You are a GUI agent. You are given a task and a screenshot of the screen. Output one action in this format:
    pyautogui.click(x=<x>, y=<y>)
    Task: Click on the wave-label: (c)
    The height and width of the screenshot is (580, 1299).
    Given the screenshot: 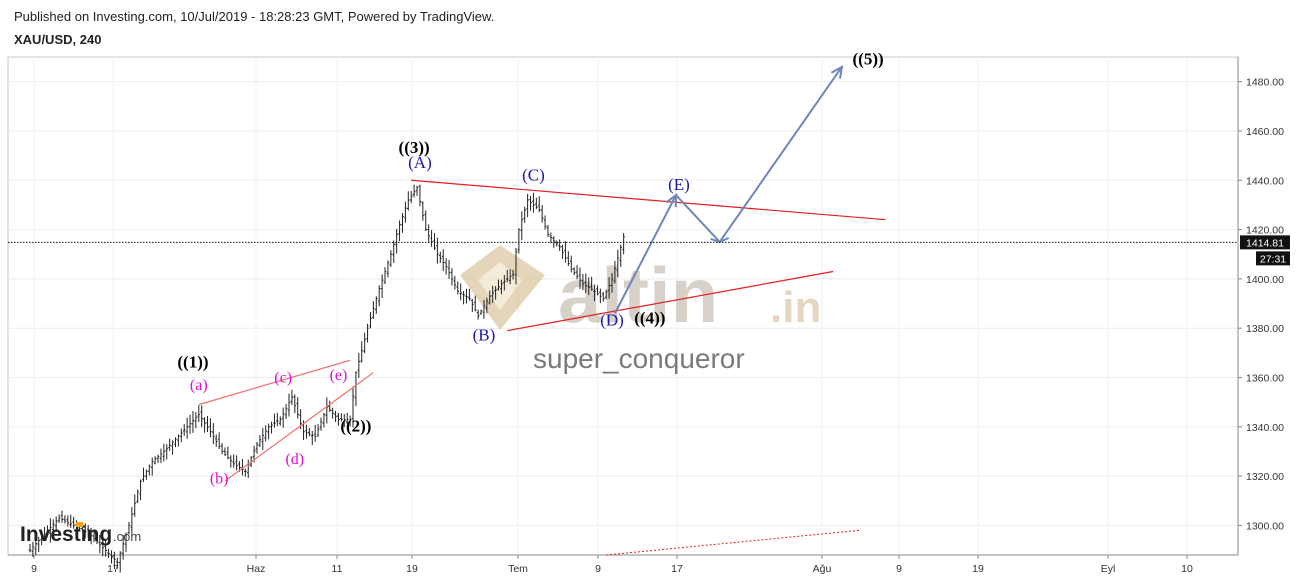 What is the action you would take?
    pyautogui.click(x=283, y=377)
    